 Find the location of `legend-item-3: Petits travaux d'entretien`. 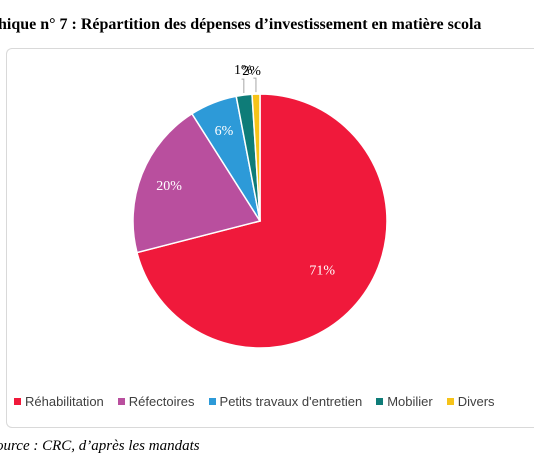

legend-item-3: Petits travaux d'entretien is located at coordinates (285, 401).